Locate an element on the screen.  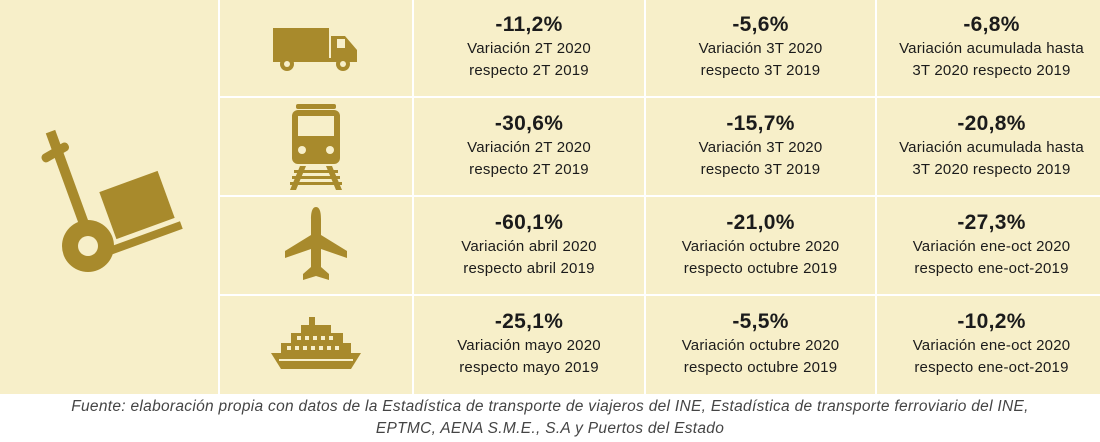
train-icon is located at coordinates (316, 146).